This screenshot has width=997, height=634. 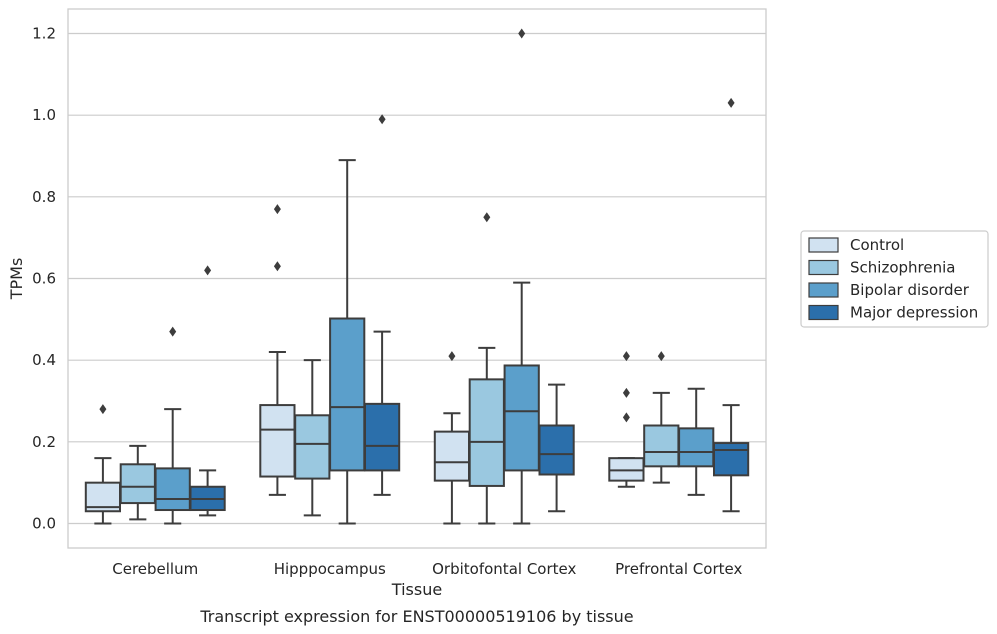 I want to click on legend-label: Schizophrenia, so click(x=902, y=268).